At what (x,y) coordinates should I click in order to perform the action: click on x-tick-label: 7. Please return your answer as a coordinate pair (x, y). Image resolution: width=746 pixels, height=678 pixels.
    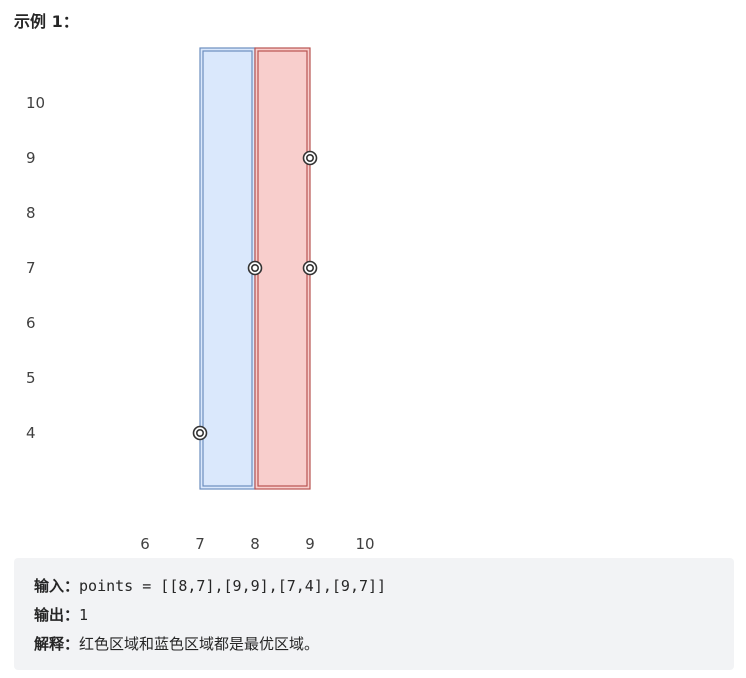
    Looking at the image, I should click on (200, 544).